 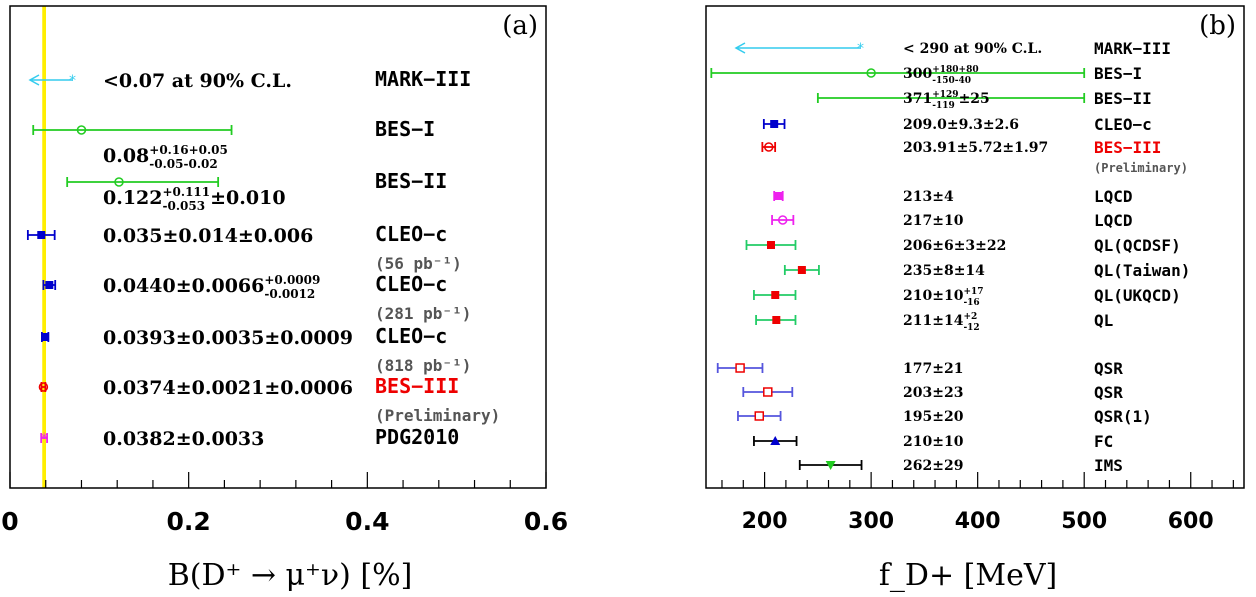 I want to click on value-label-1-15: 262±29, so click(x=933, y=466).